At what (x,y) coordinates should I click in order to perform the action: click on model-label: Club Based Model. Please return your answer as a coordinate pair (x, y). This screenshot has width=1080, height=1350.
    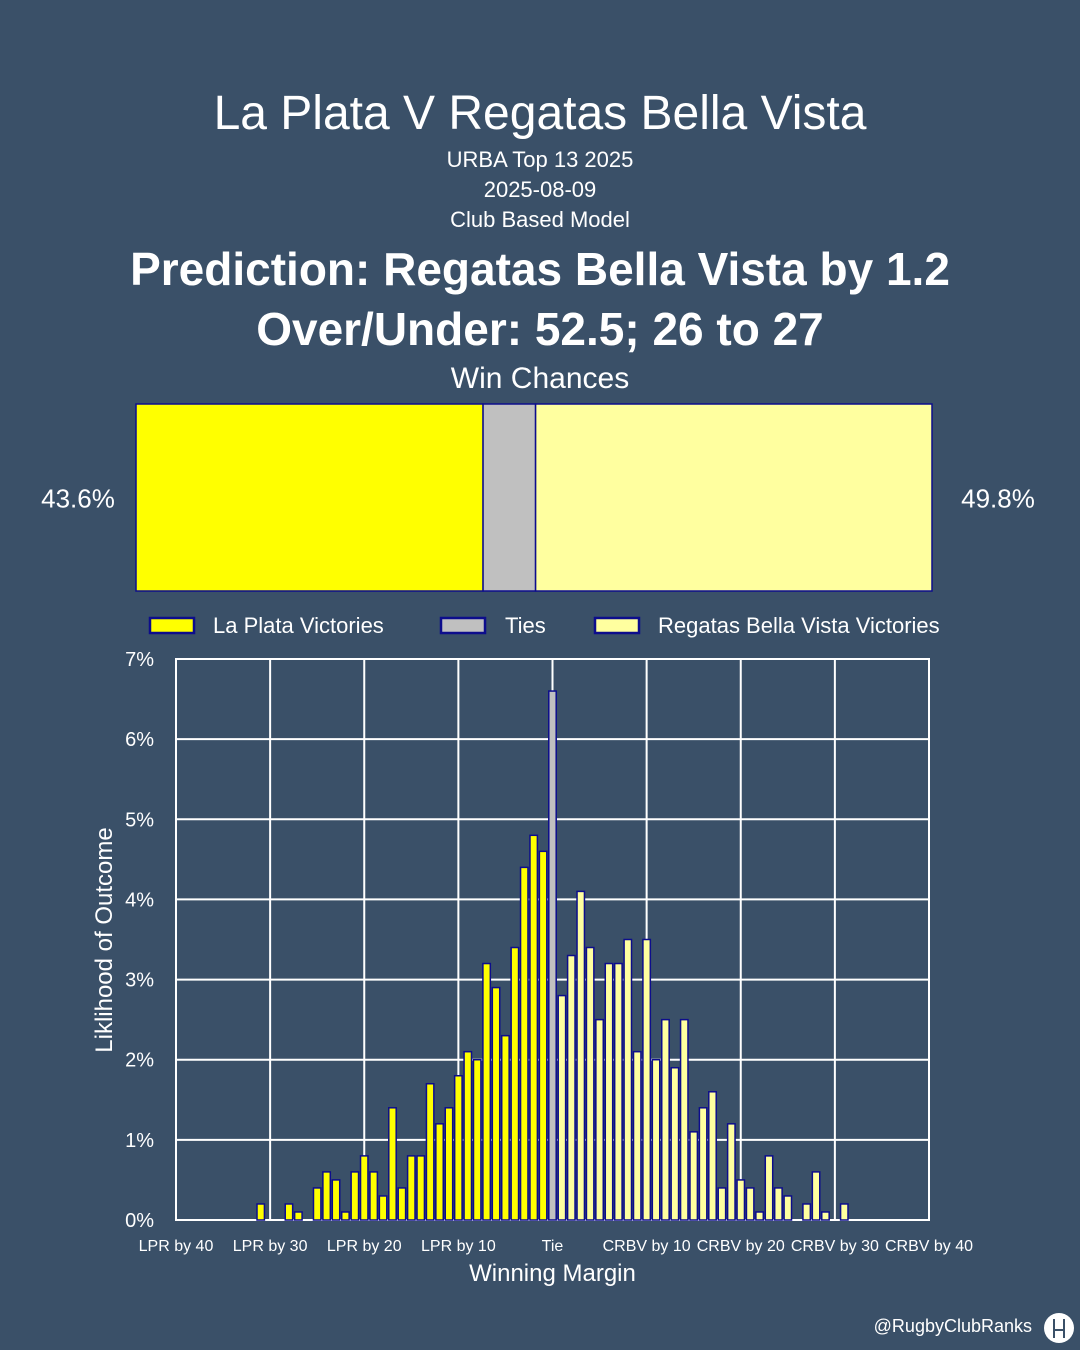
    Looking at the image, I should click on (540, 219).